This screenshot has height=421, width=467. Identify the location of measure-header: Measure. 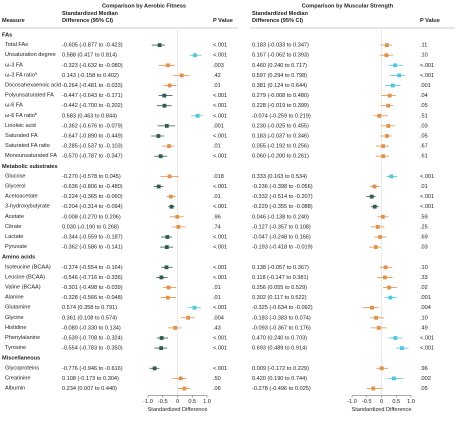
(13, 21).